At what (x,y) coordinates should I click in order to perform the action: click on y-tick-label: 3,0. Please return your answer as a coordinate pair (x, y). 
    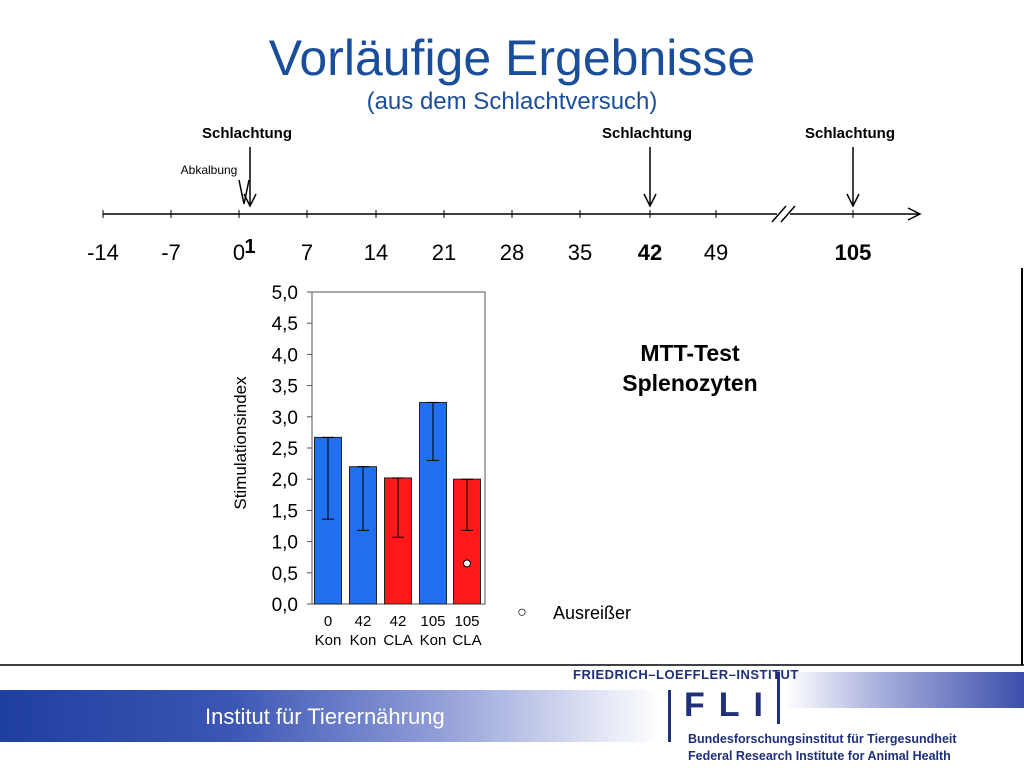
    Looking at the image, I should click on (285, 418).